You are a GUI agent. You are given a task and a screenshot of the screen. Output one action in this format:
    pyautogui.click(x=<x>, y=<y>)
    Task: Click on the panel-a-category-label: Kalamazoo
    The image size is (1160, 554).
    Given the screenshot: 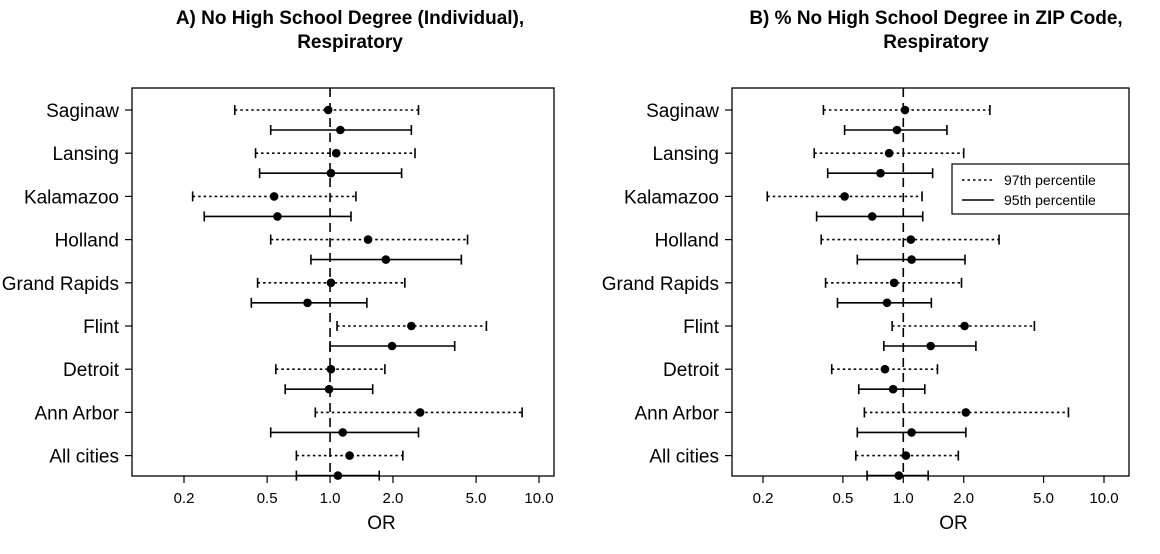 What is the action you would take?
    pyautogui.click(x=71, y=197)
    